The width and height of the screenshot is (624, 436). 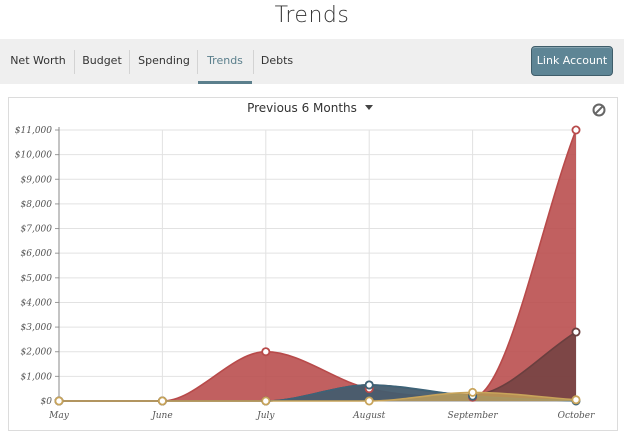 What do you see at coordinates (33, 131) in the screenshot?
I see `y-tick-label: $11,000` at bounding box center [33, 131].